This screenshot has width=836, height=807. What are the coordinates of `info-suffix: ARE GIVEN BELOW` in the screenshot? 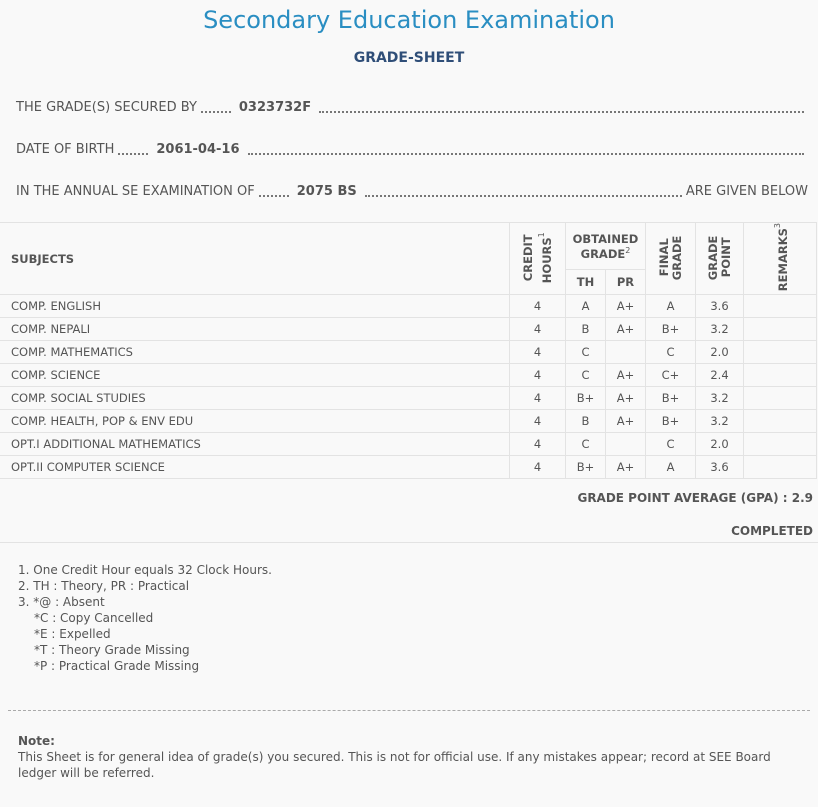 It's located at (746, 191).